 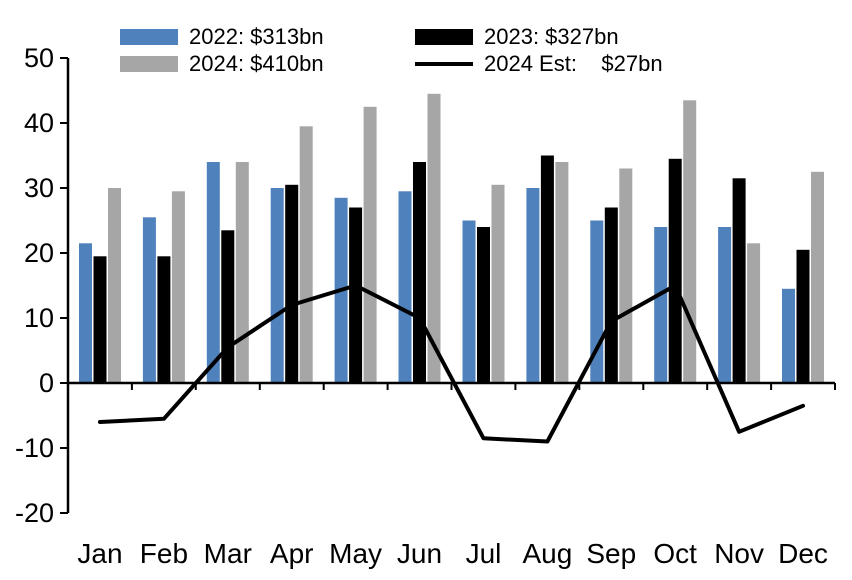 What do you see at coordinates (611, 553) in the screenshot?
I see `svg-text: Sep` at bounding box center [611, 553].